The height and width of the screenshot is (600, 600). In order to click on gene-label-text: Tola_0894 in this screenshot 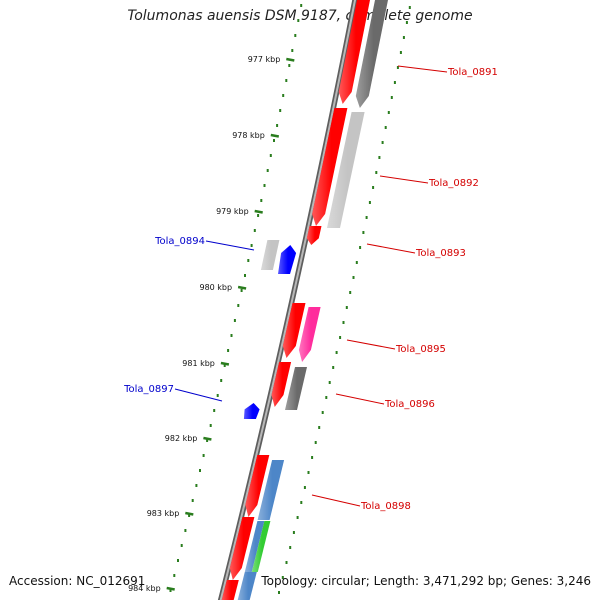, I will do `click(179, 241)`.